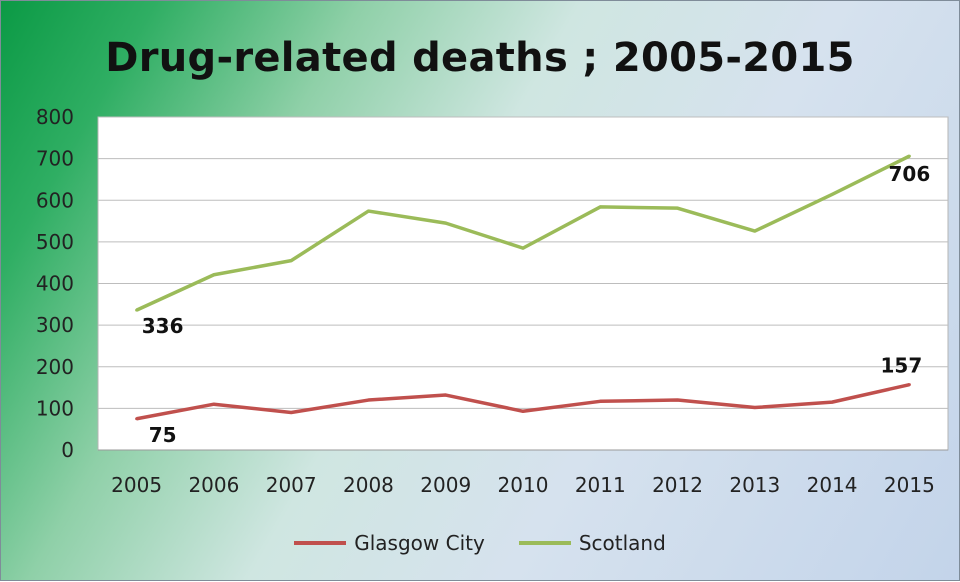  Describe the element at coordinates (55, 242) in the screenshot. I see `y-tick-label: 500` at that location.